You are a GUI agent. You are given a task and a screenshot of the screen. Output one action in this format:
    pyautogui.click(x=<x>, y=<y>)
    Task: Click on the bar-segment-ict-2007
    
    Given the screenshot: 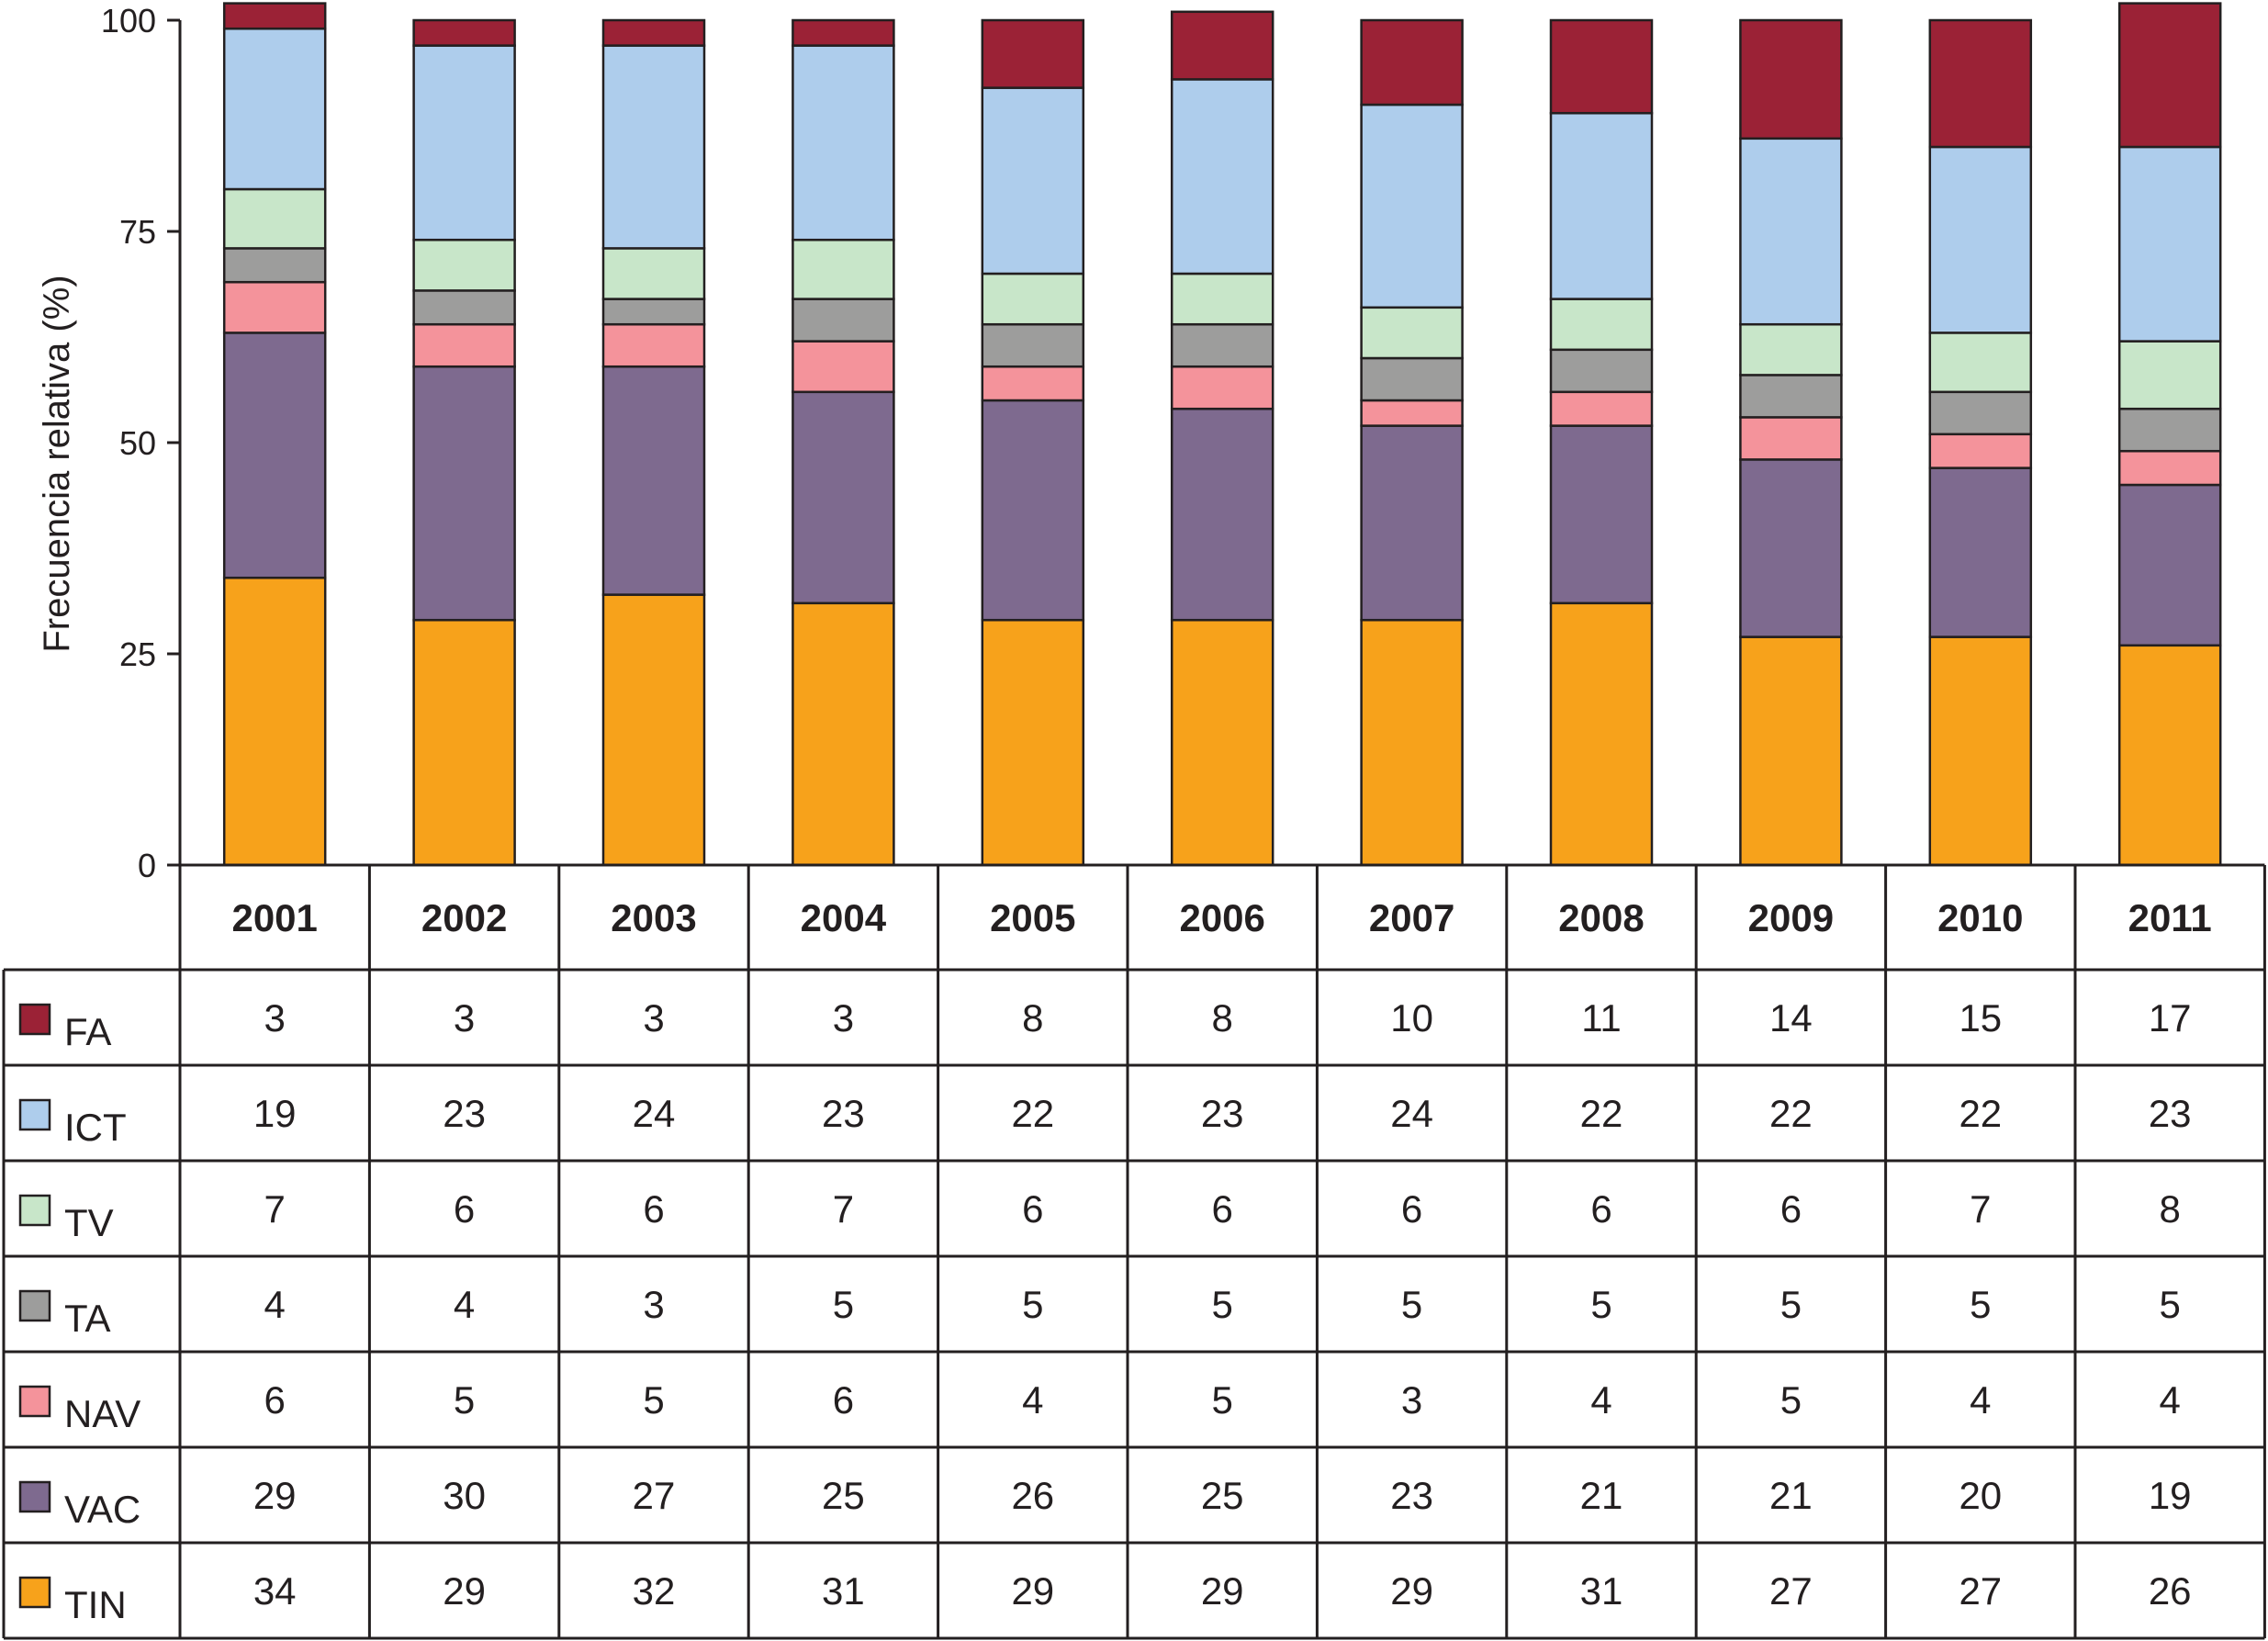 What is the action you would take?
    pyautogui.click(x=1412, y=206)
    